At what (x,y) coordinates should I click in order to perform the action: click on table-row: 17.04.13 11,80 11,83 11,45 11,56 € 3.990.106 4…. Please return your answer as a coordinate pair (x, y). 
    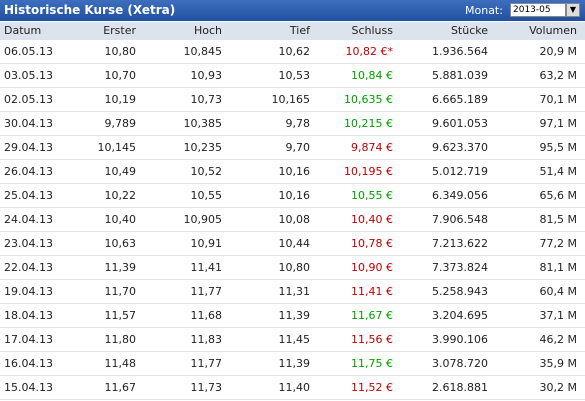
    Looking at the image, I should click on (292, 340).